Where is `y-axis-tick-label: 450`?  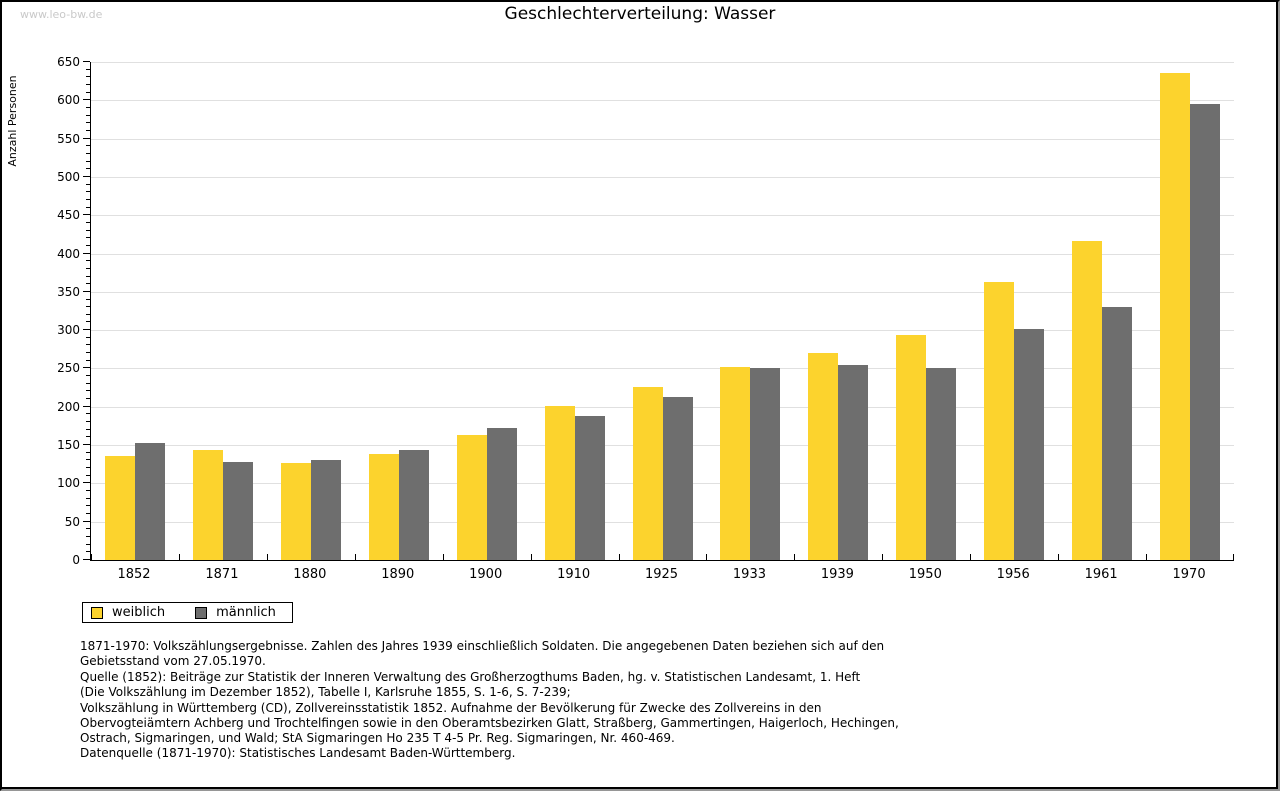 y-axis-tick-label: 450 is located at coordinates (68, 215).